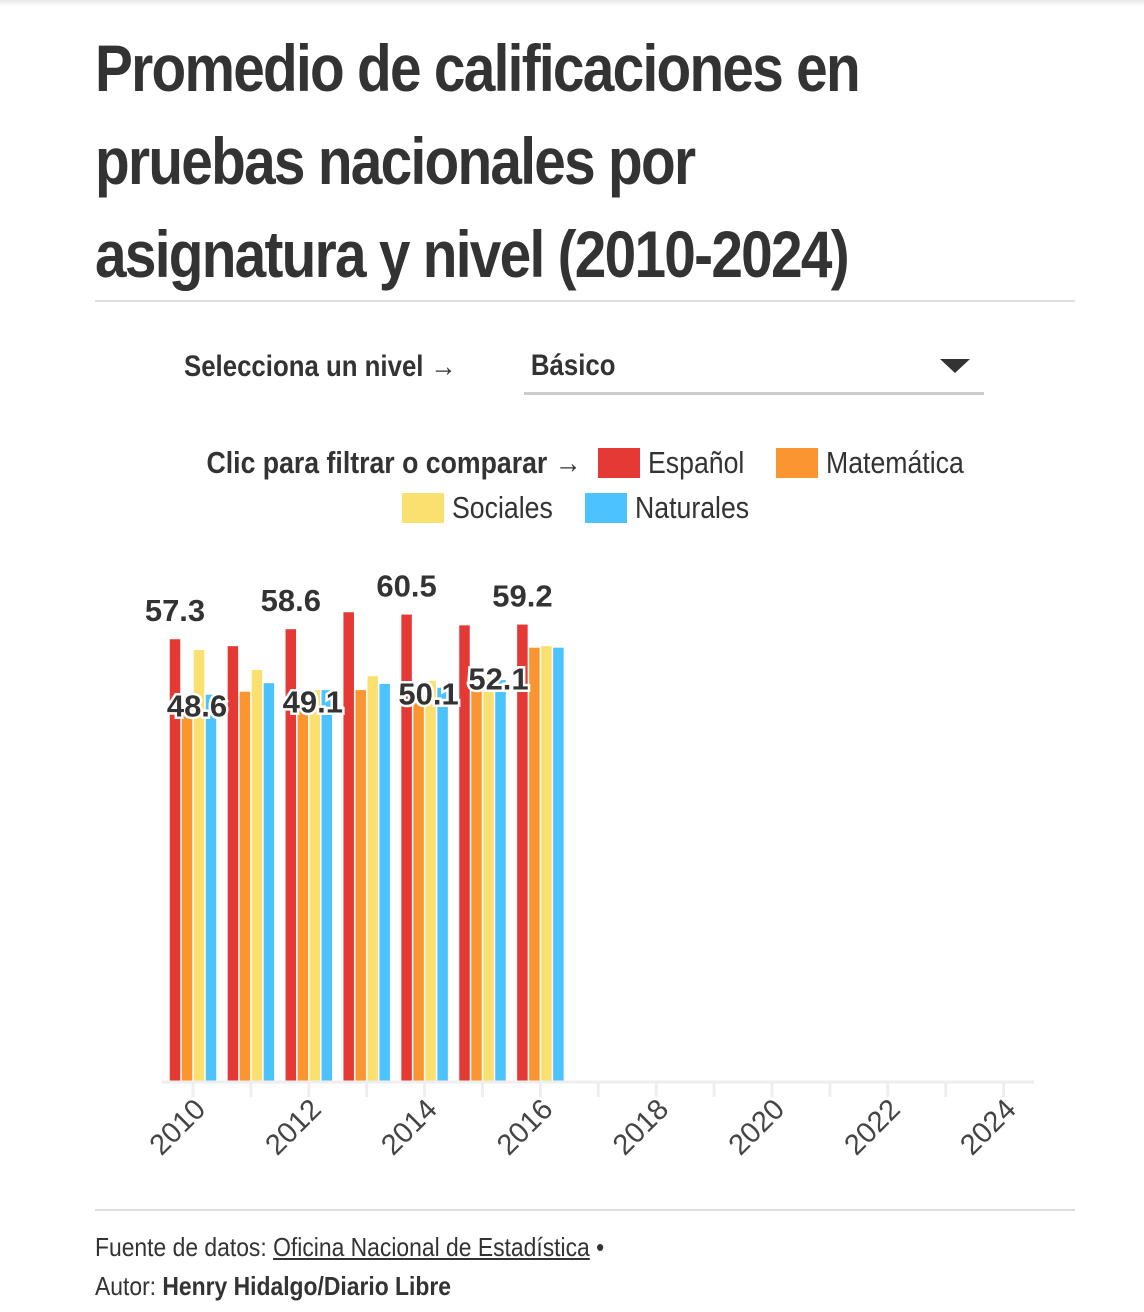  What do you see at coordinates (589, 1121) in the screenshot?
I see `x-axis: 2010 2012 2014 2016 2018 2020 2022 2024` at bounding box center [589, 1121].